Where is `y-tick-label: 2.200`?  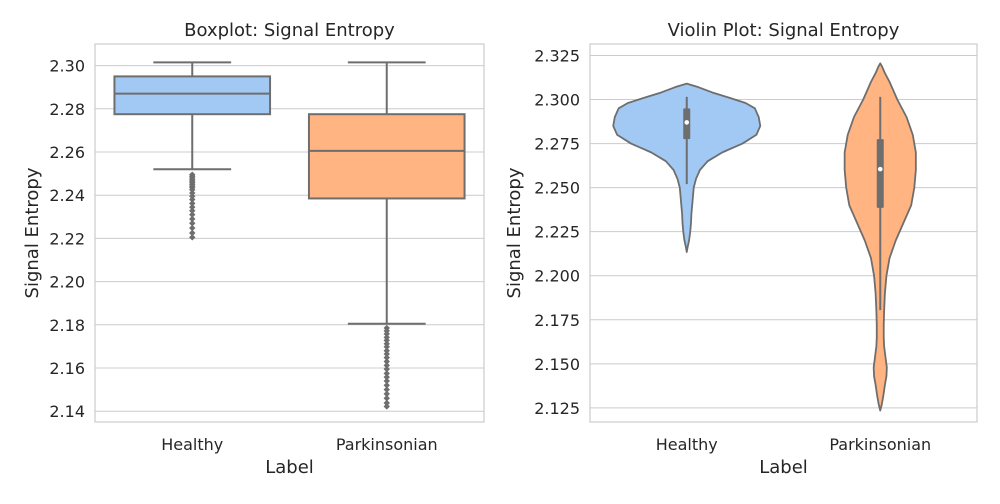 y-tick-label: 2.200 is located at coordinates (557, 276).